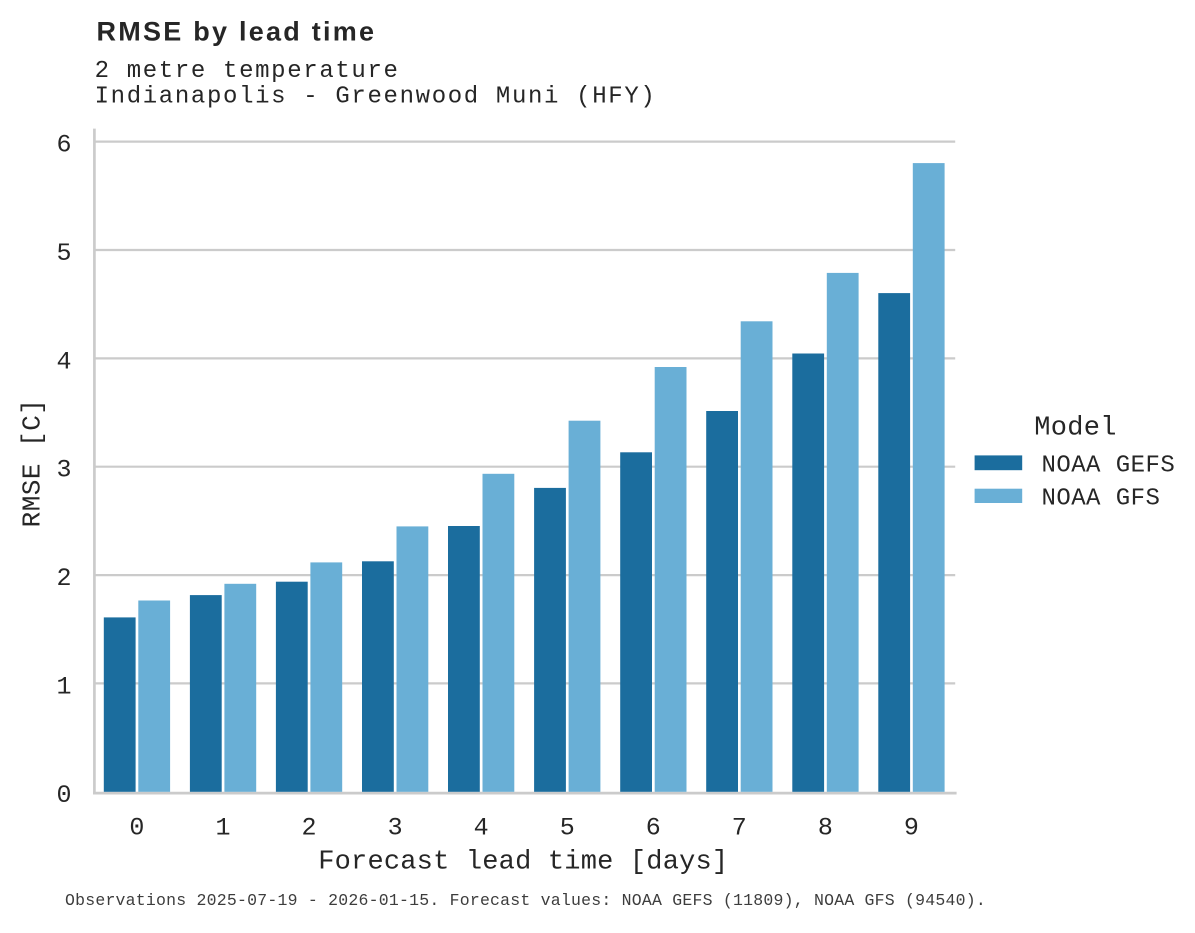 The image size is (1195, 933). Describe the element at coordinates (237, 32) in the screenshot. I see `svg-text: RMSE by lead time` at that location.